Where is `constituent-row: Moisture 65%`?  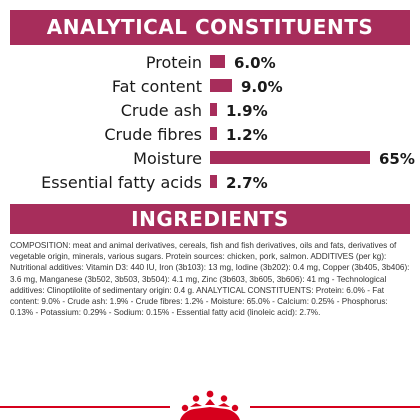
constituent-row: Moisture 65% is located at coordinates (210, 159).